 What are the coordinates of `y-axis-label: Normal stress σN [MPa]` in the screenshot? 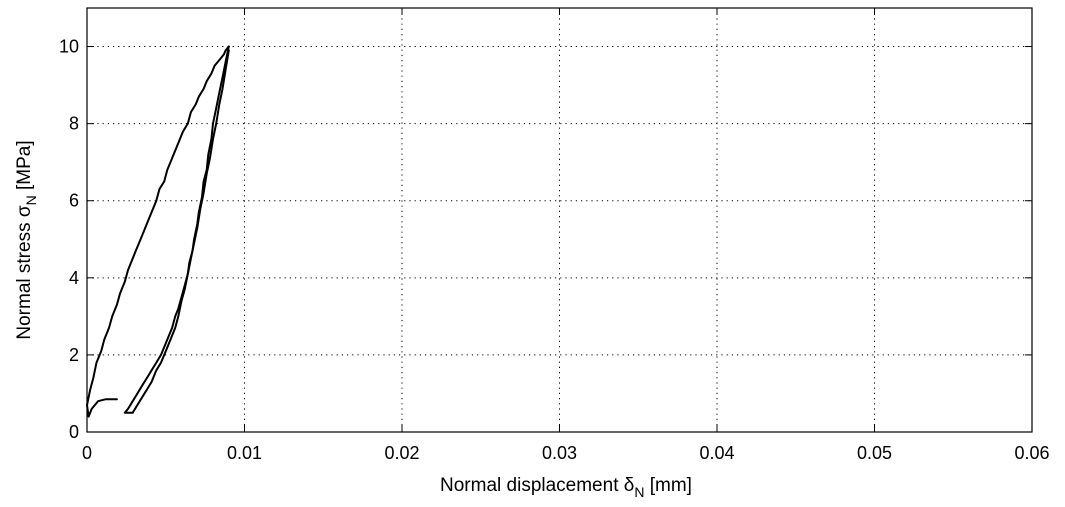 It's located at (26, 239).